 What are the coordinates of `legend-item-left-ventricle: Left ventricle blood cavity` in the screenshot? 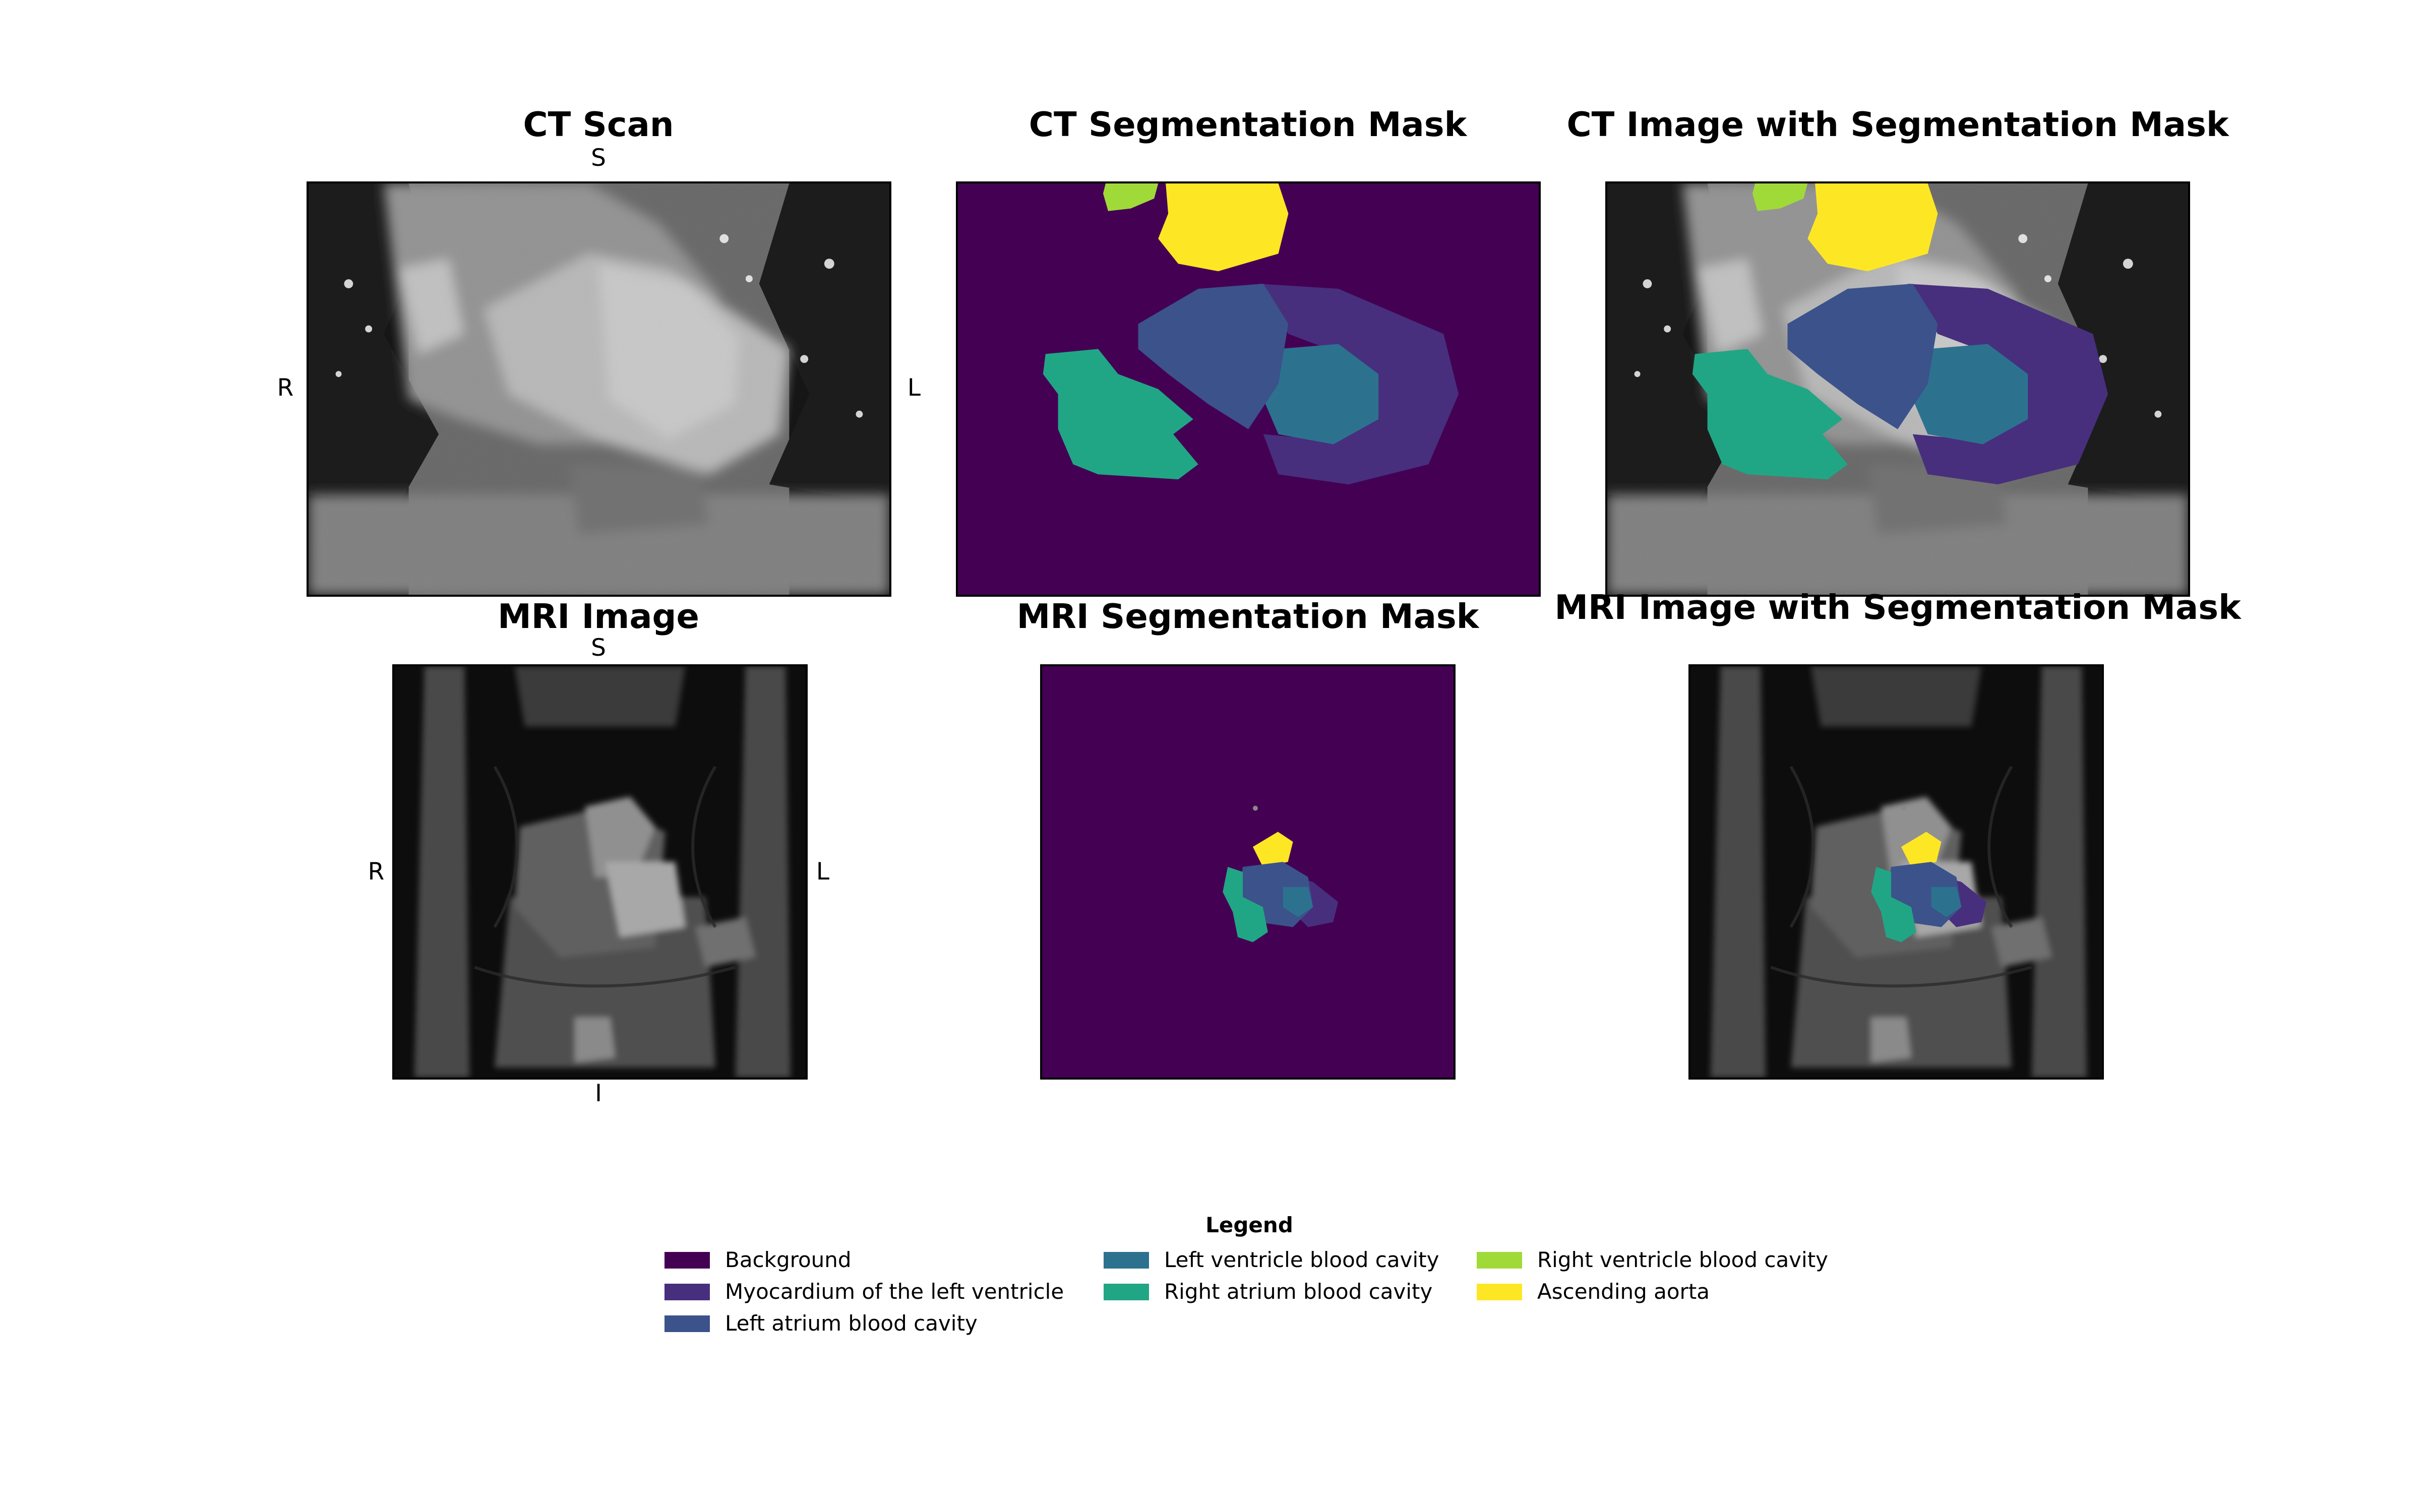 It's located at (1271, 1260).